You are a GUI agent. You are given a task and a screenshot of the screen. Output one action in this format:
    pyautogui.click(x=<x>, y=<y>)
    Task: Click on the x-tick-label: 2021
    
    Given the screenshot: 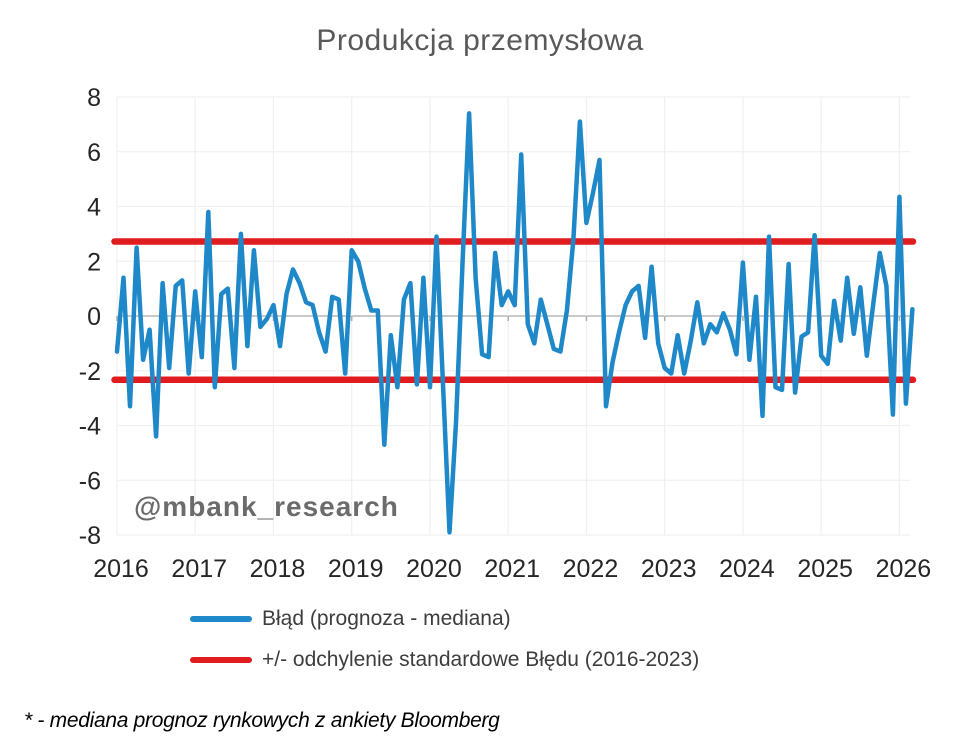 What is the action you would take?
    pyautogui.click(x=512, y=569)
    